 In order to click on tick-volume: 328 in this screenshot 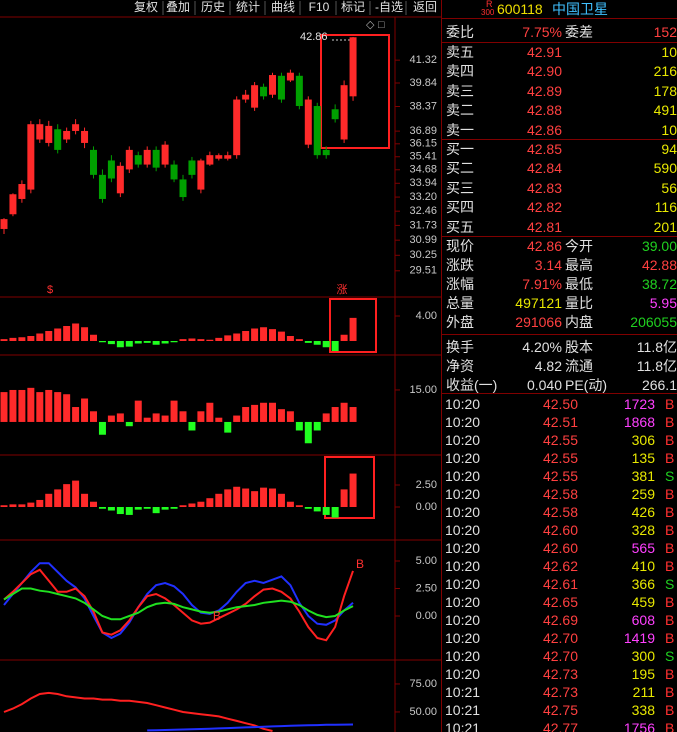, I will do `click(643, 530)`.